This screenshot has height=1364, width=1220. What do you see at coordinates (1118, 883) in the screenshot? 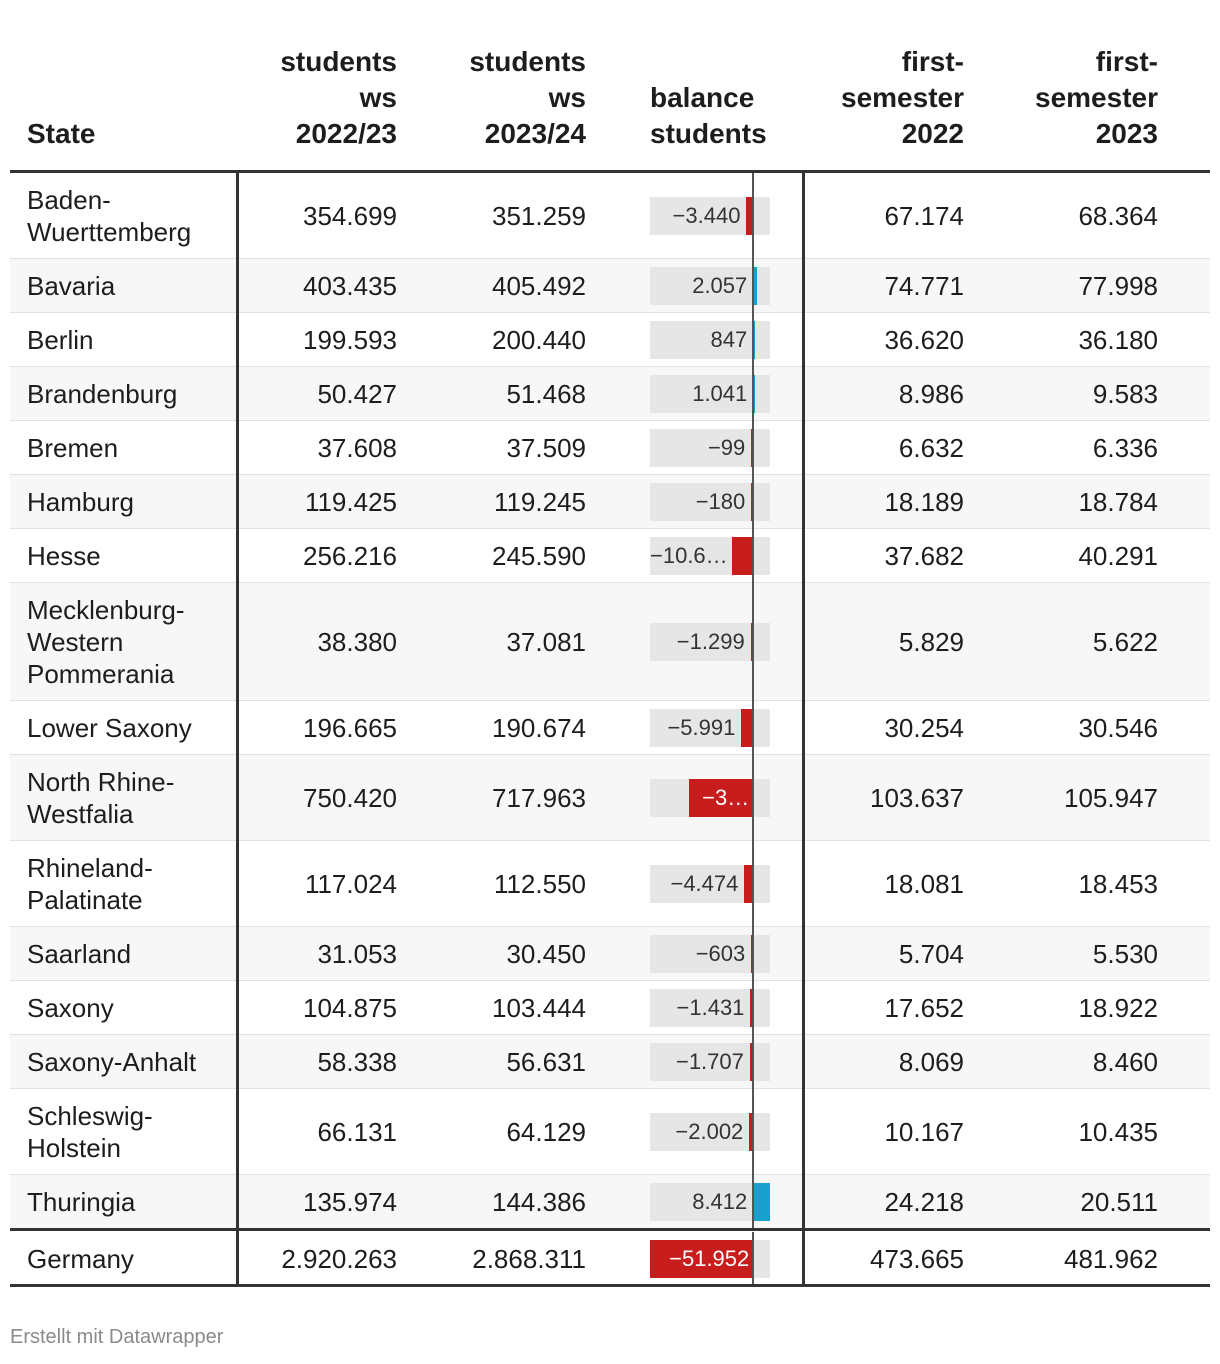
I see `first-semester-2023-value: 18.453` at bounding box center [1118, 883].